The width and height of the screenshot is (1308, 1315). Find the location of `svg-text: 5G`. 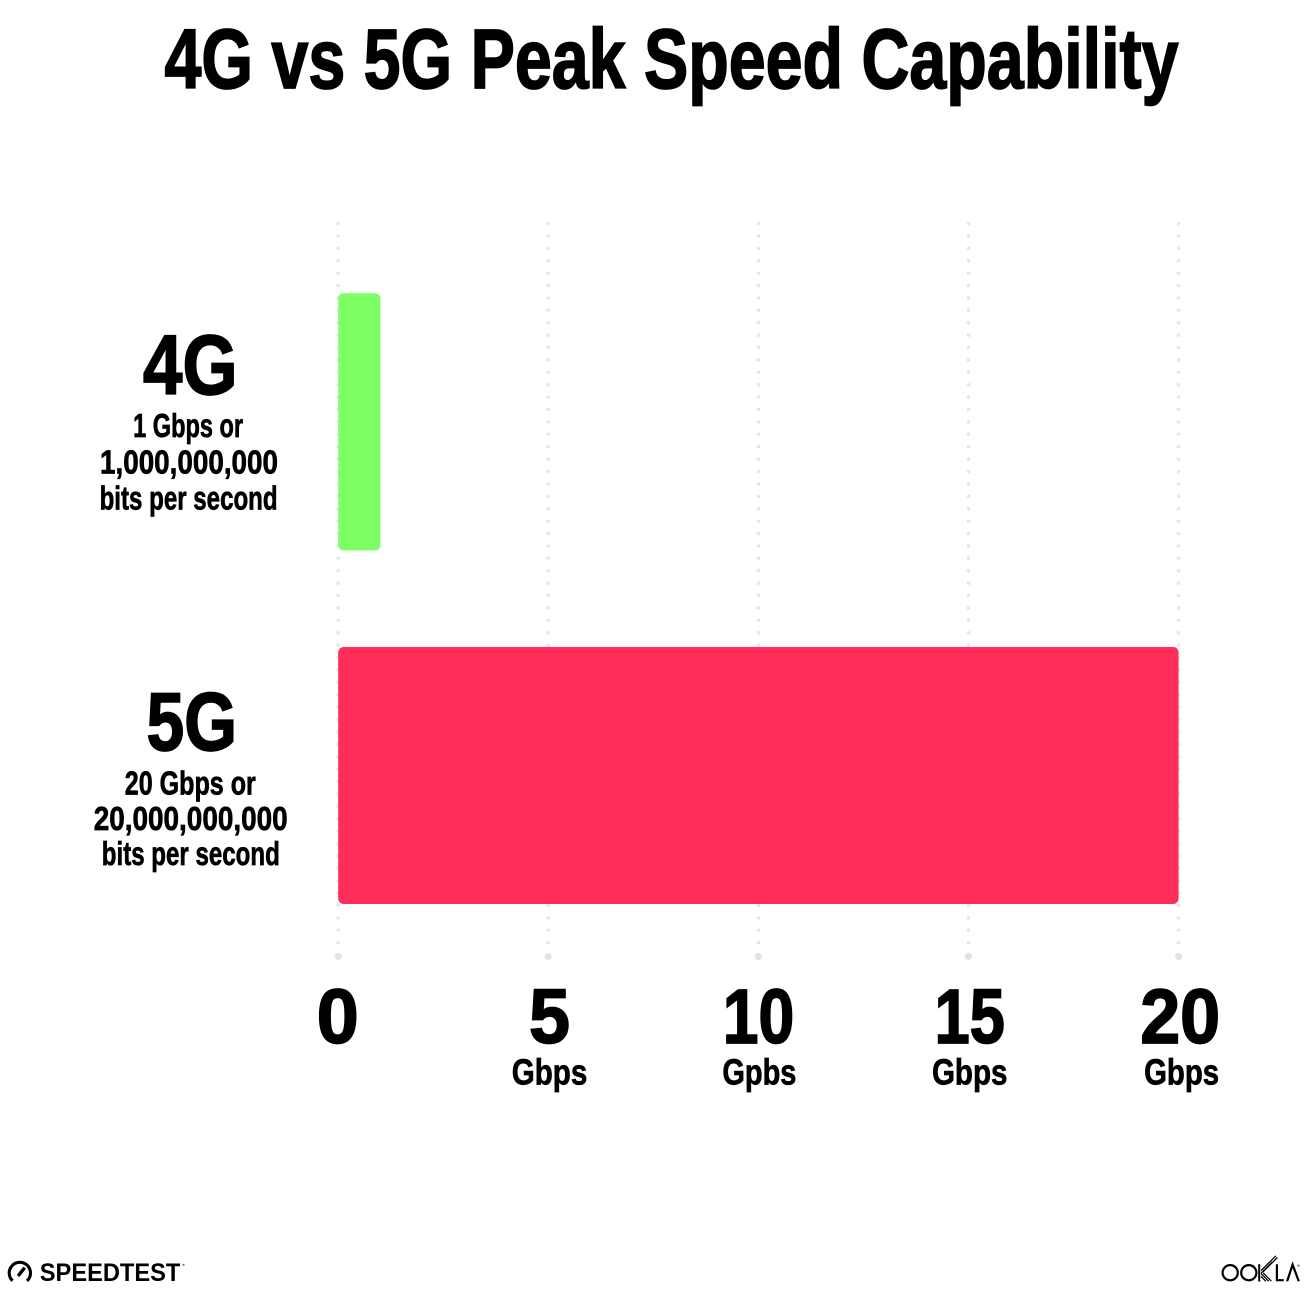

svg-text: 5G is located at coordinates (192, 721).